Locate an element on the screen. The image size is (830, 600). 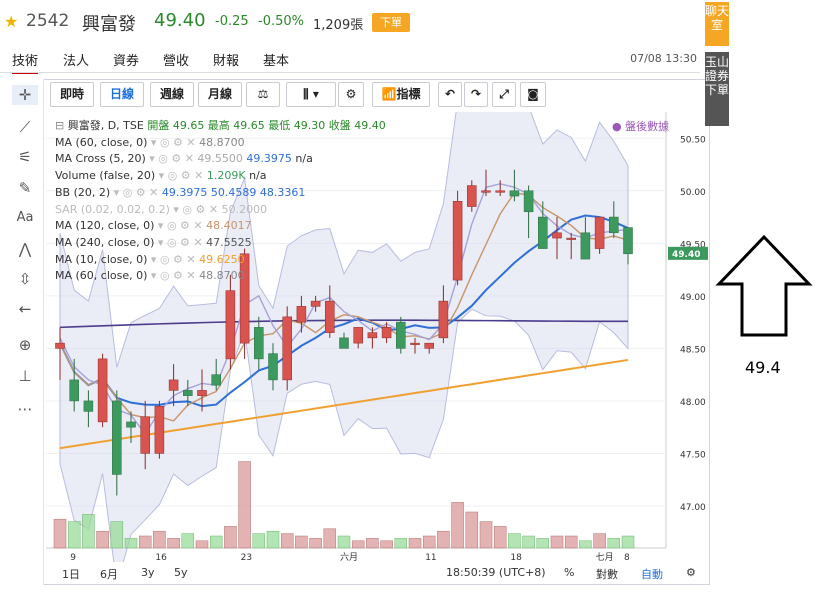
arrow-left-icon: ← is located at coordinates (25, 309).